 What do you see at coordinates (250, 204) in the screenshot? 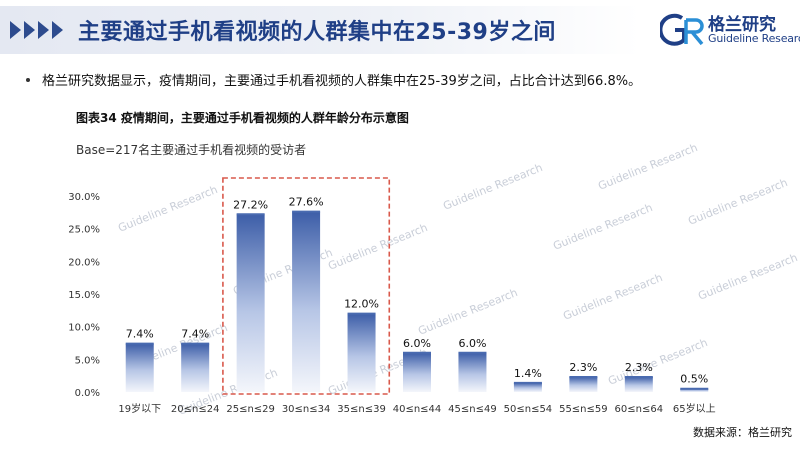
I see `bar-value-label: 27.2%` at bounding box center [250, 204].